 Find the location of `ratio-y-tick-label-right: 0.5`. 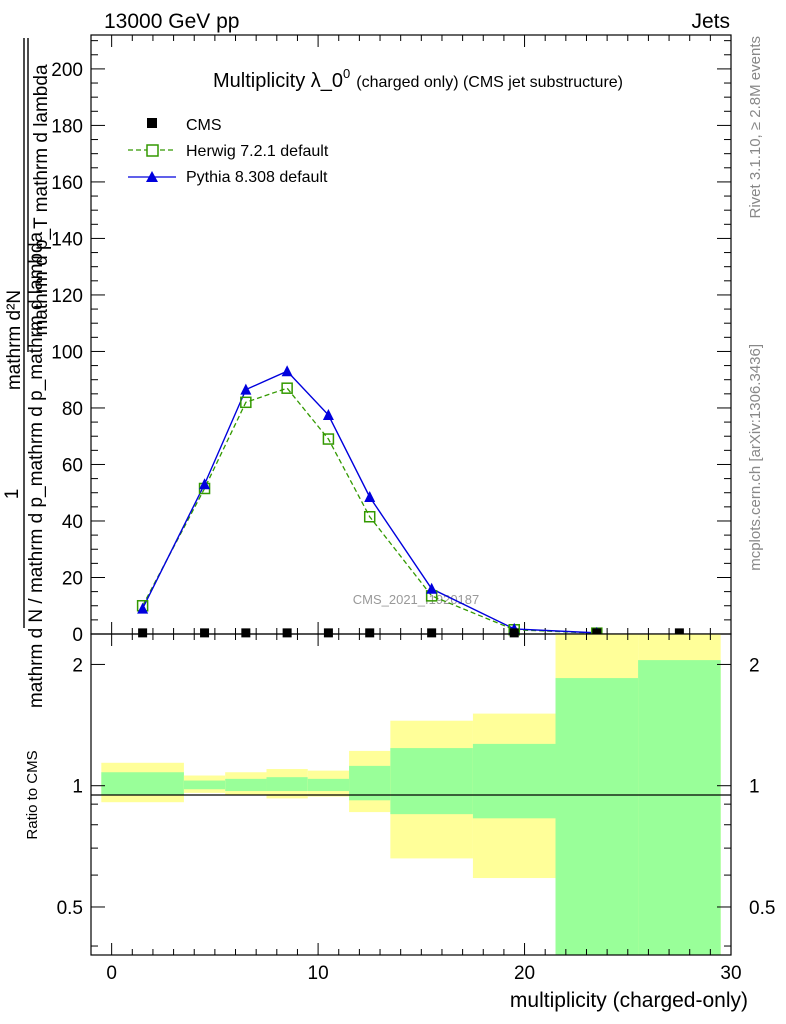

ratio-y-tick-label-right: 0.5 is located at coordinates (762, 908).